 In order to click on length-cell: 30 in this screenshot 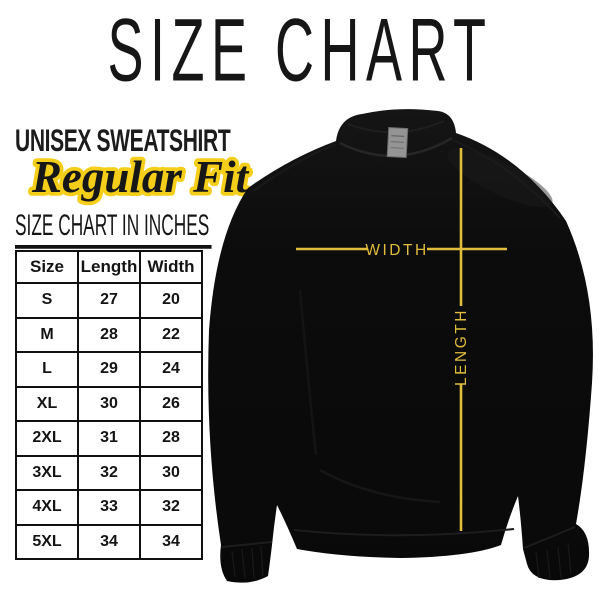, I will do `click(109, 403)`.